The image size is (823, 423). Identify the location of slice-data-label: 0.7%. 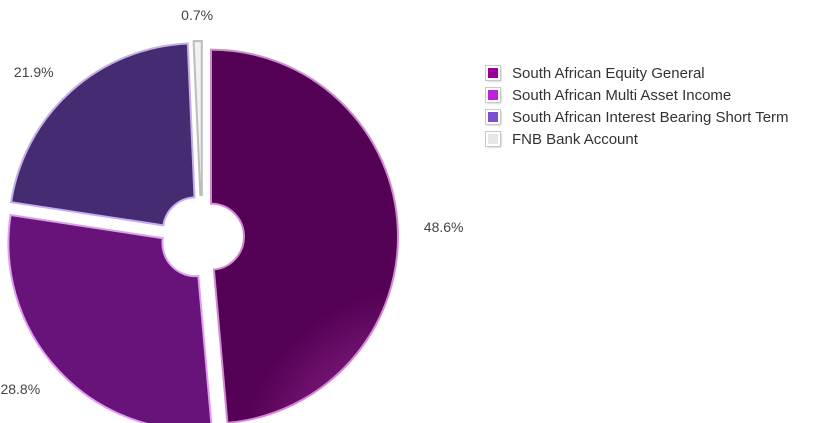
(197, 15).